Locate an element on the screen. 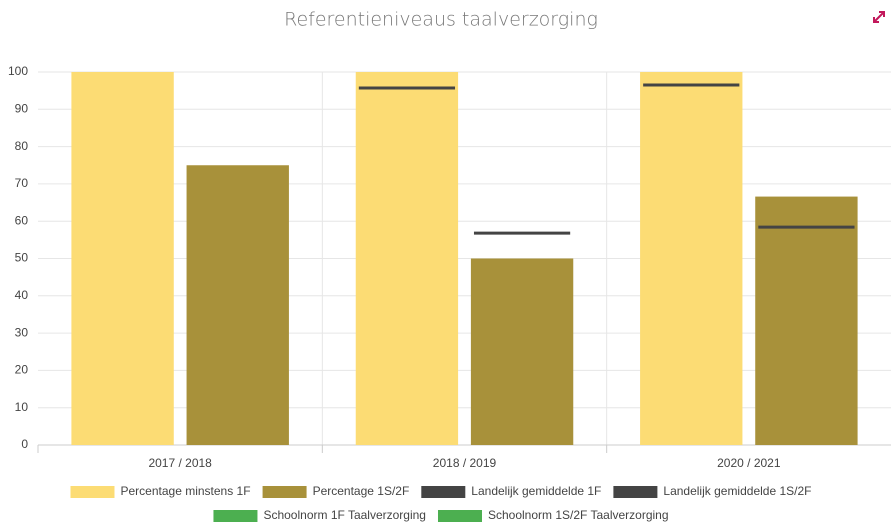 This screenshot has width=891, height=525. y-tick-label: 80 is located at coordinates (22, 146).